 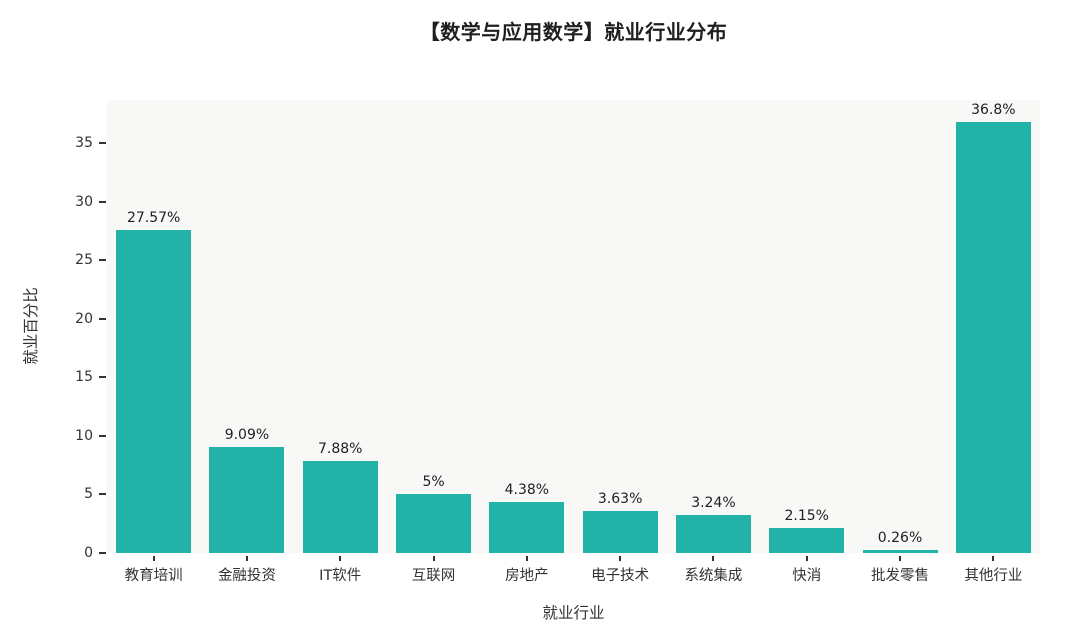 What do you see at coordinates (153, 576) in the screenshot?
I see `x-axis-tick-label: 教育培训` at bounding box center [153, 576].